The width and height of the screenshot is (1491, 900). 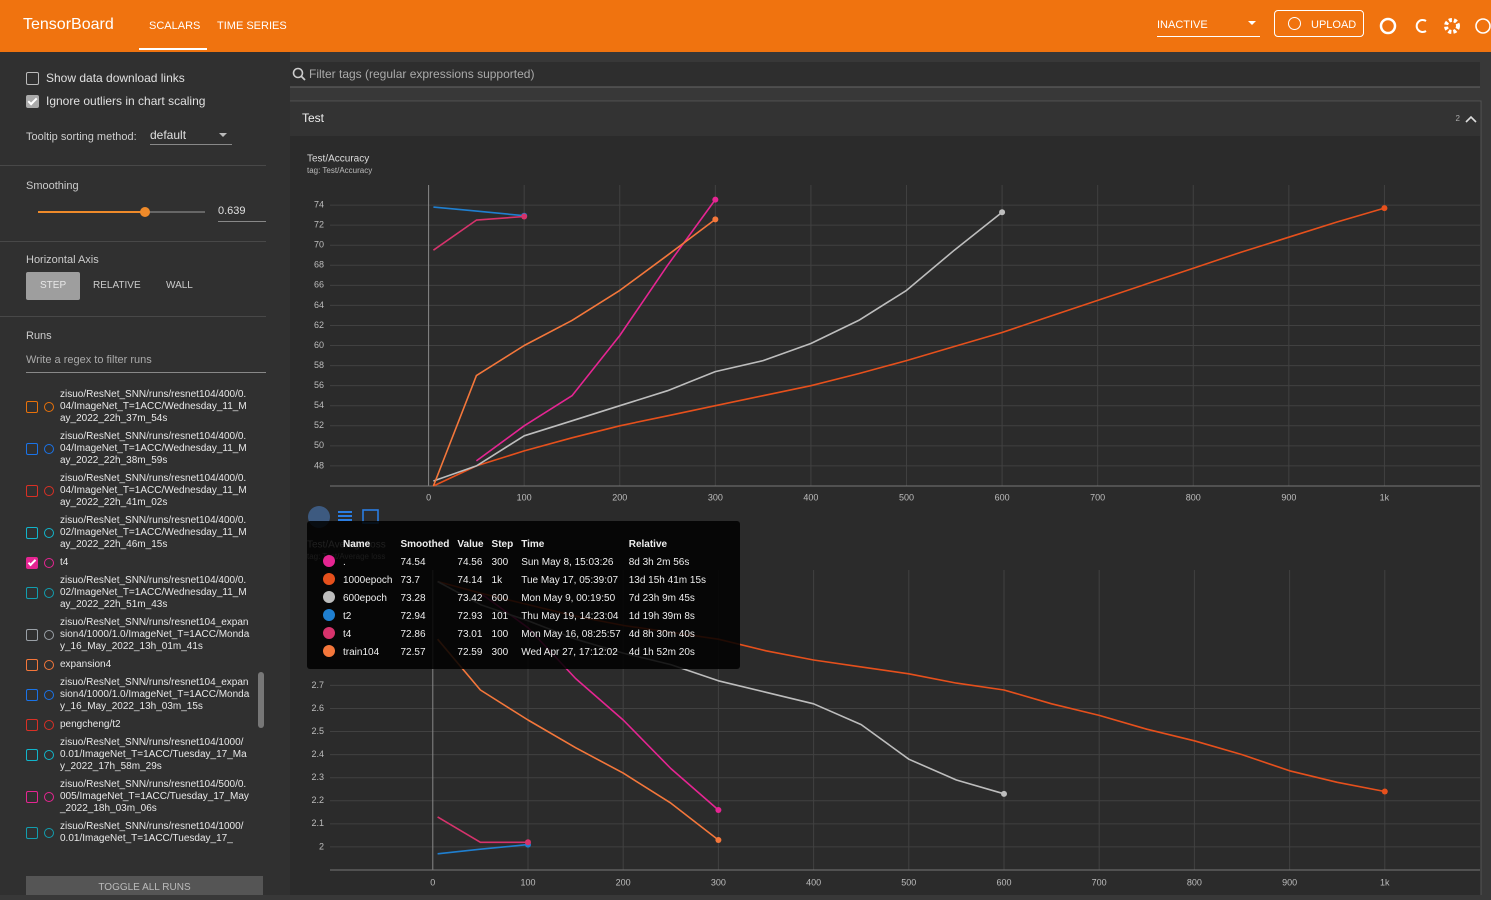 I want to click on x-tick-label: 1k, so click(x=1385, y=497).